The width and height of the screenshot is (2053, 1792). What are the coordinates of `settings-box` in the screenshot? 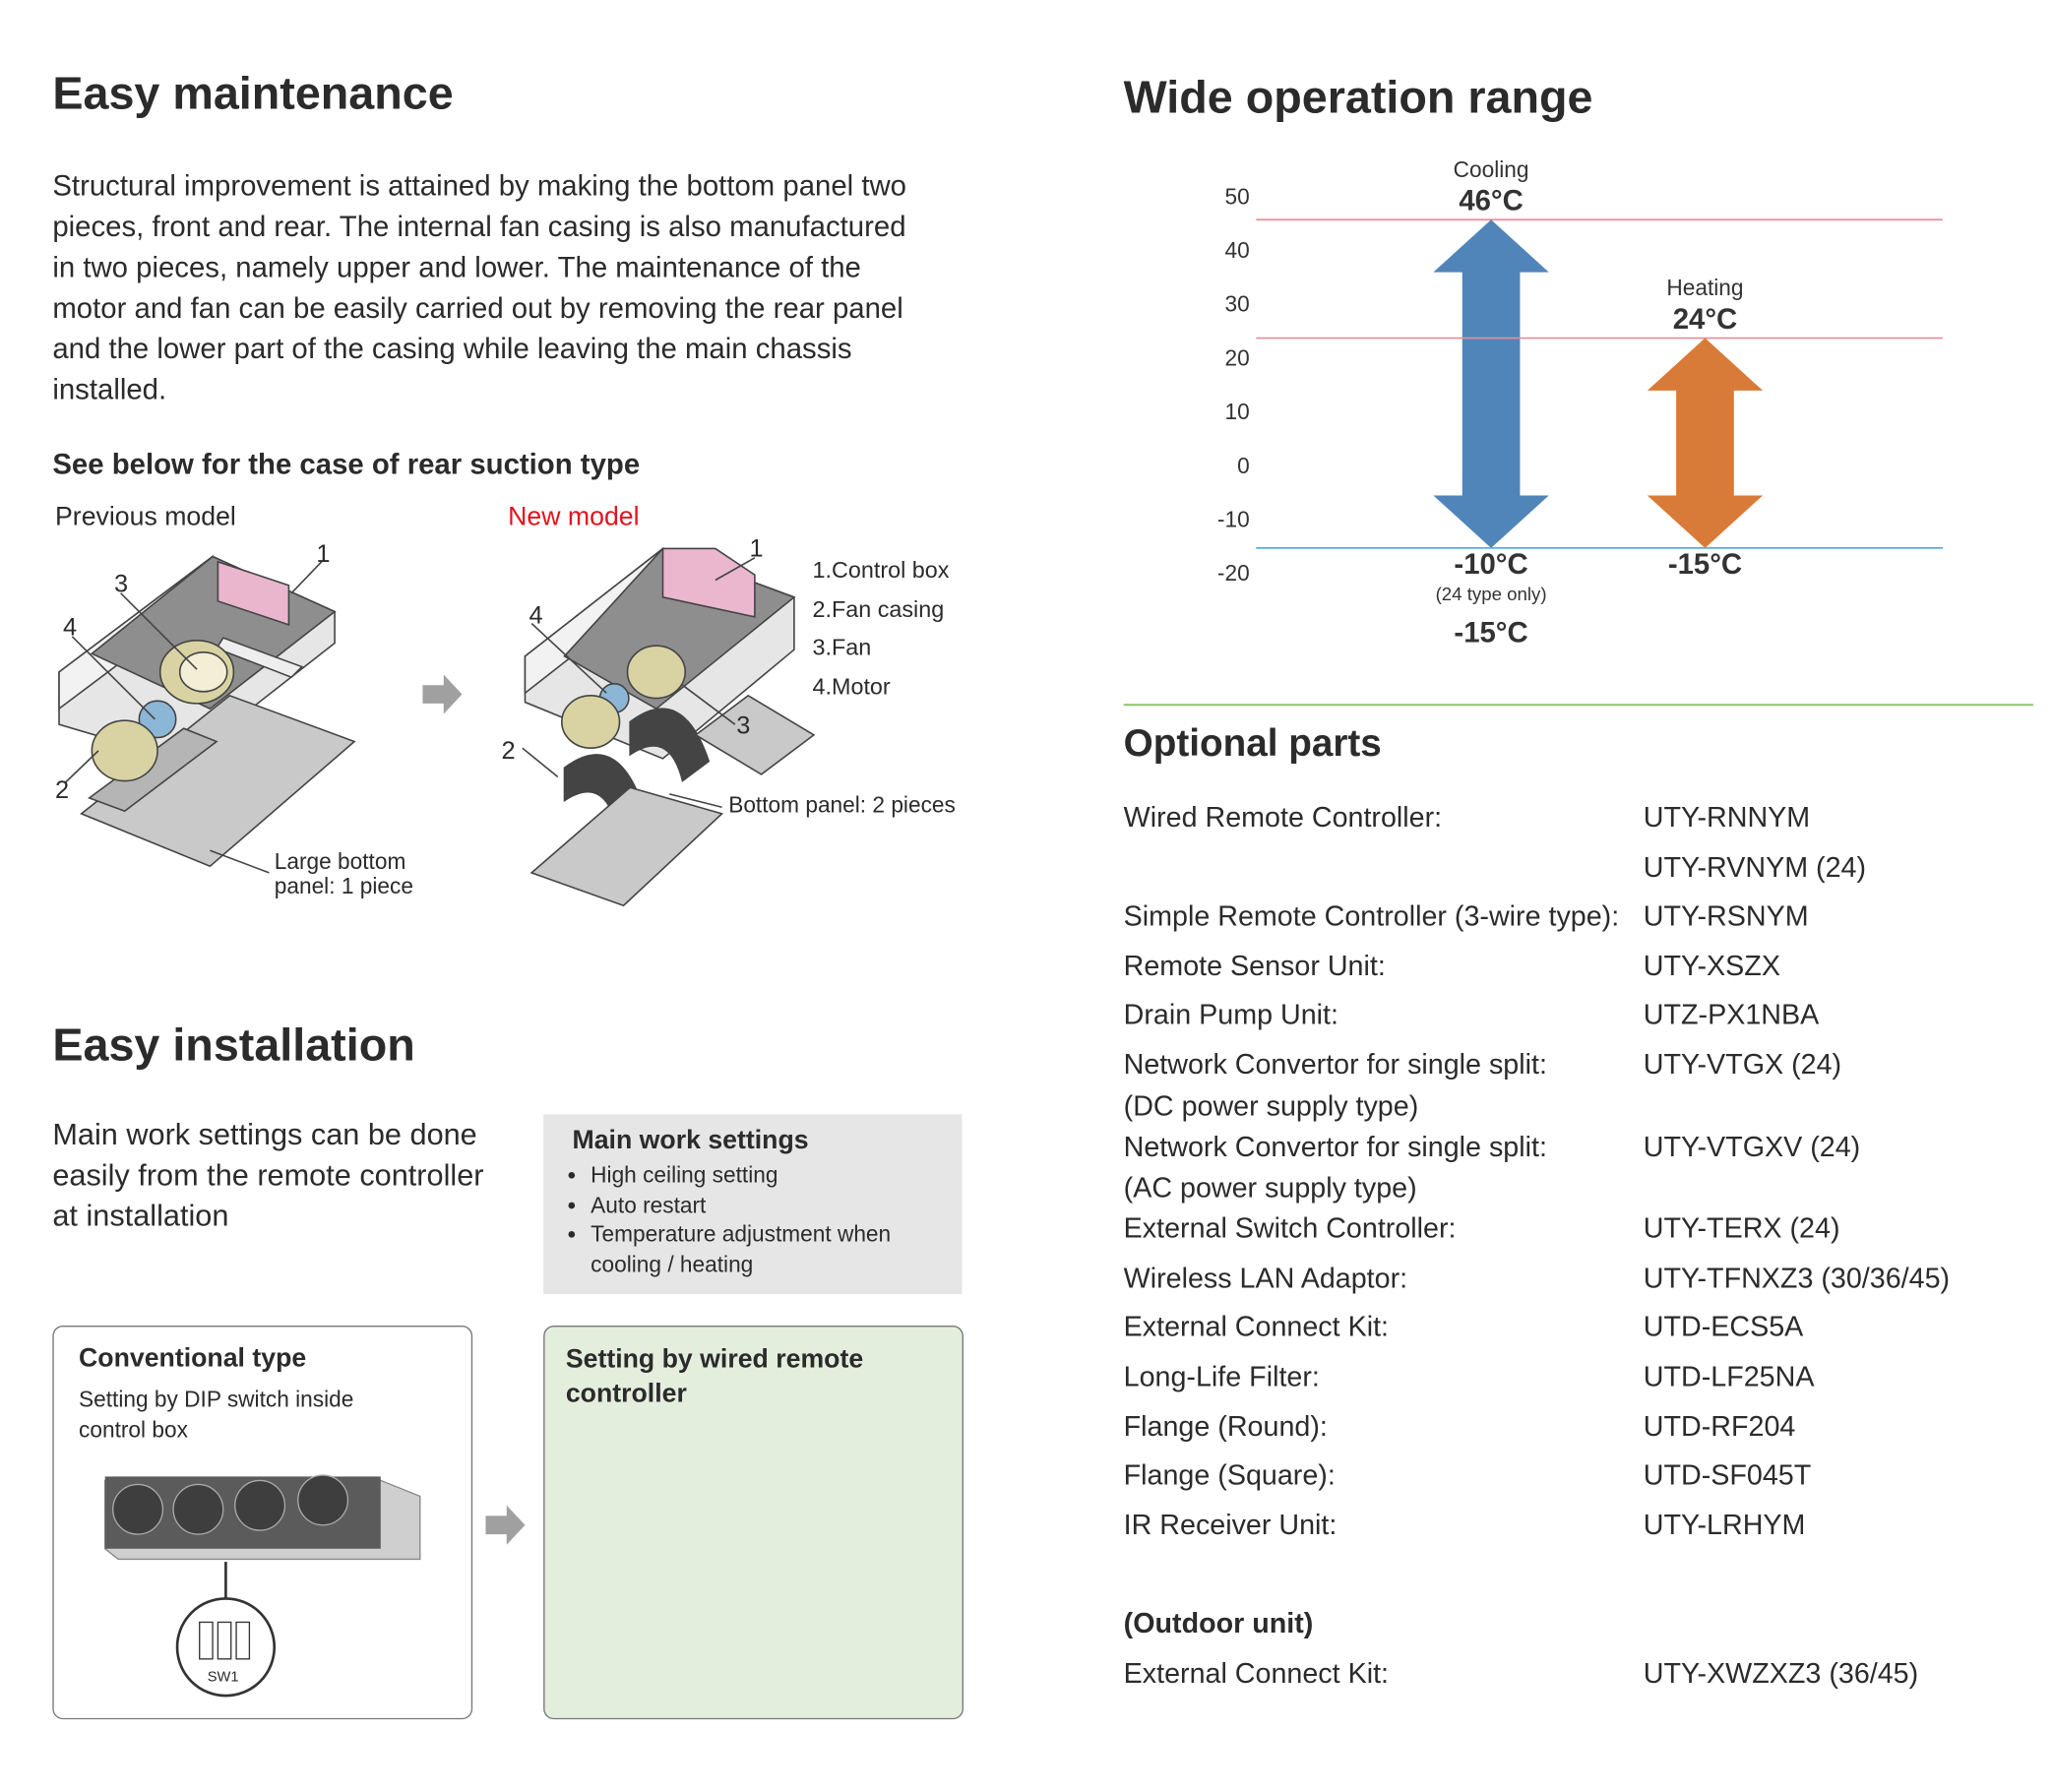 It's located at (753, 1205).